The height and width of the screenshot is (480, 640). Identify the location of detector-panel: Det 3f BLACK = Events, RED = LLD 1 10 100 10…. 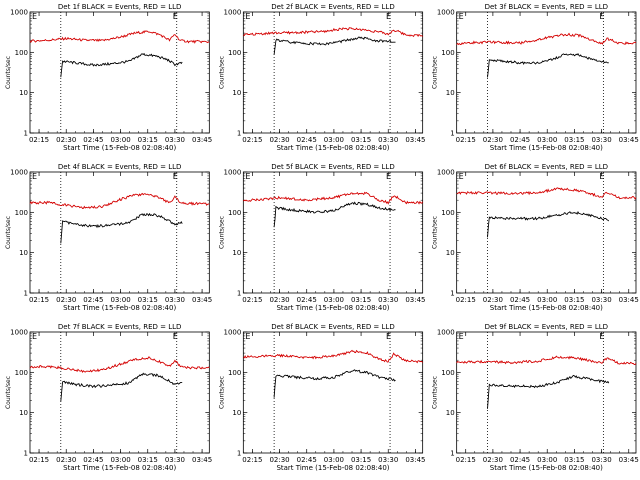
(535, 77).